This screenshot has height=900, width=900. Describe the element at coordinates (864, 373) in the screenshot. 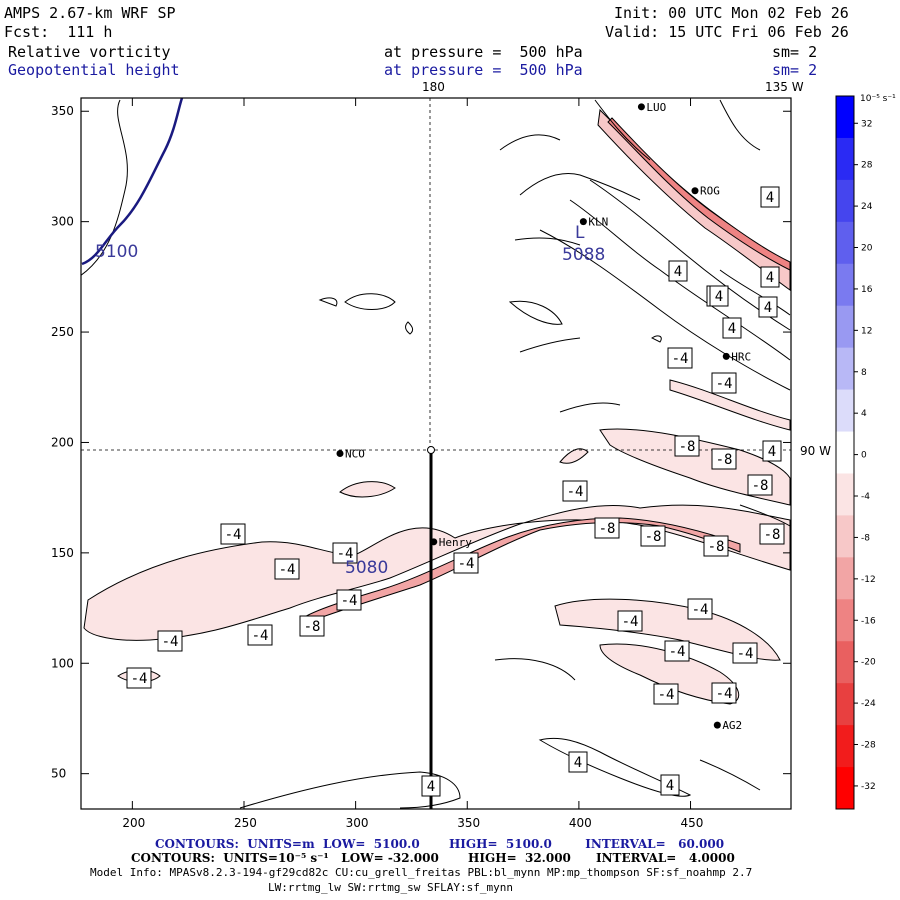

I see `colorbar-tick-label: 8` at that location.